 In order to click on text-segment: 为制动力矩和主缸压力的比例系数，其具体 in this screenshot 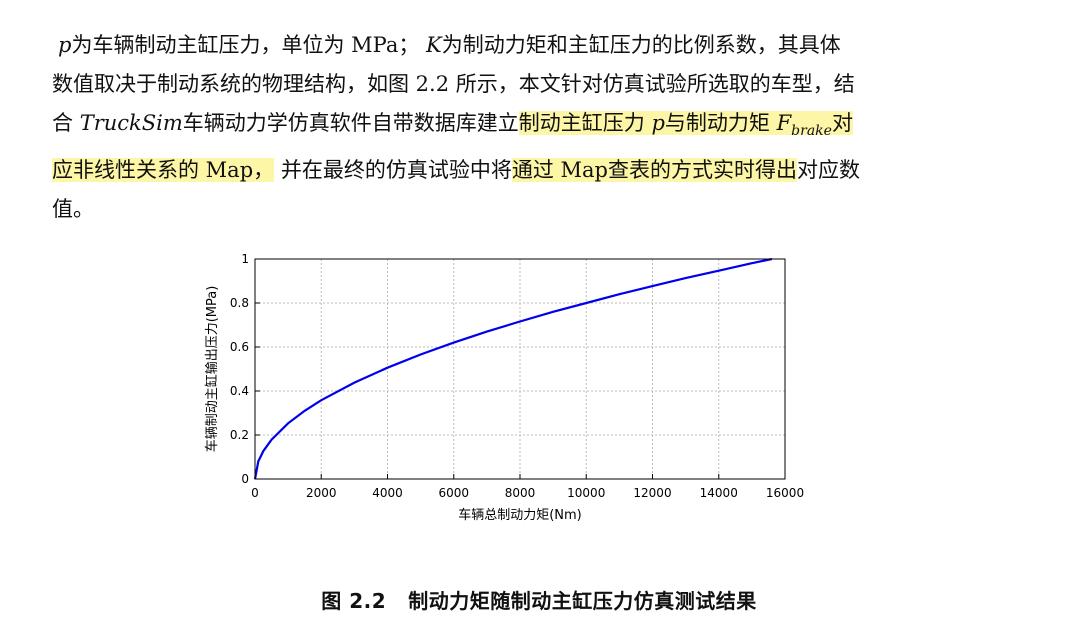, I will do `click(641, 45)`.